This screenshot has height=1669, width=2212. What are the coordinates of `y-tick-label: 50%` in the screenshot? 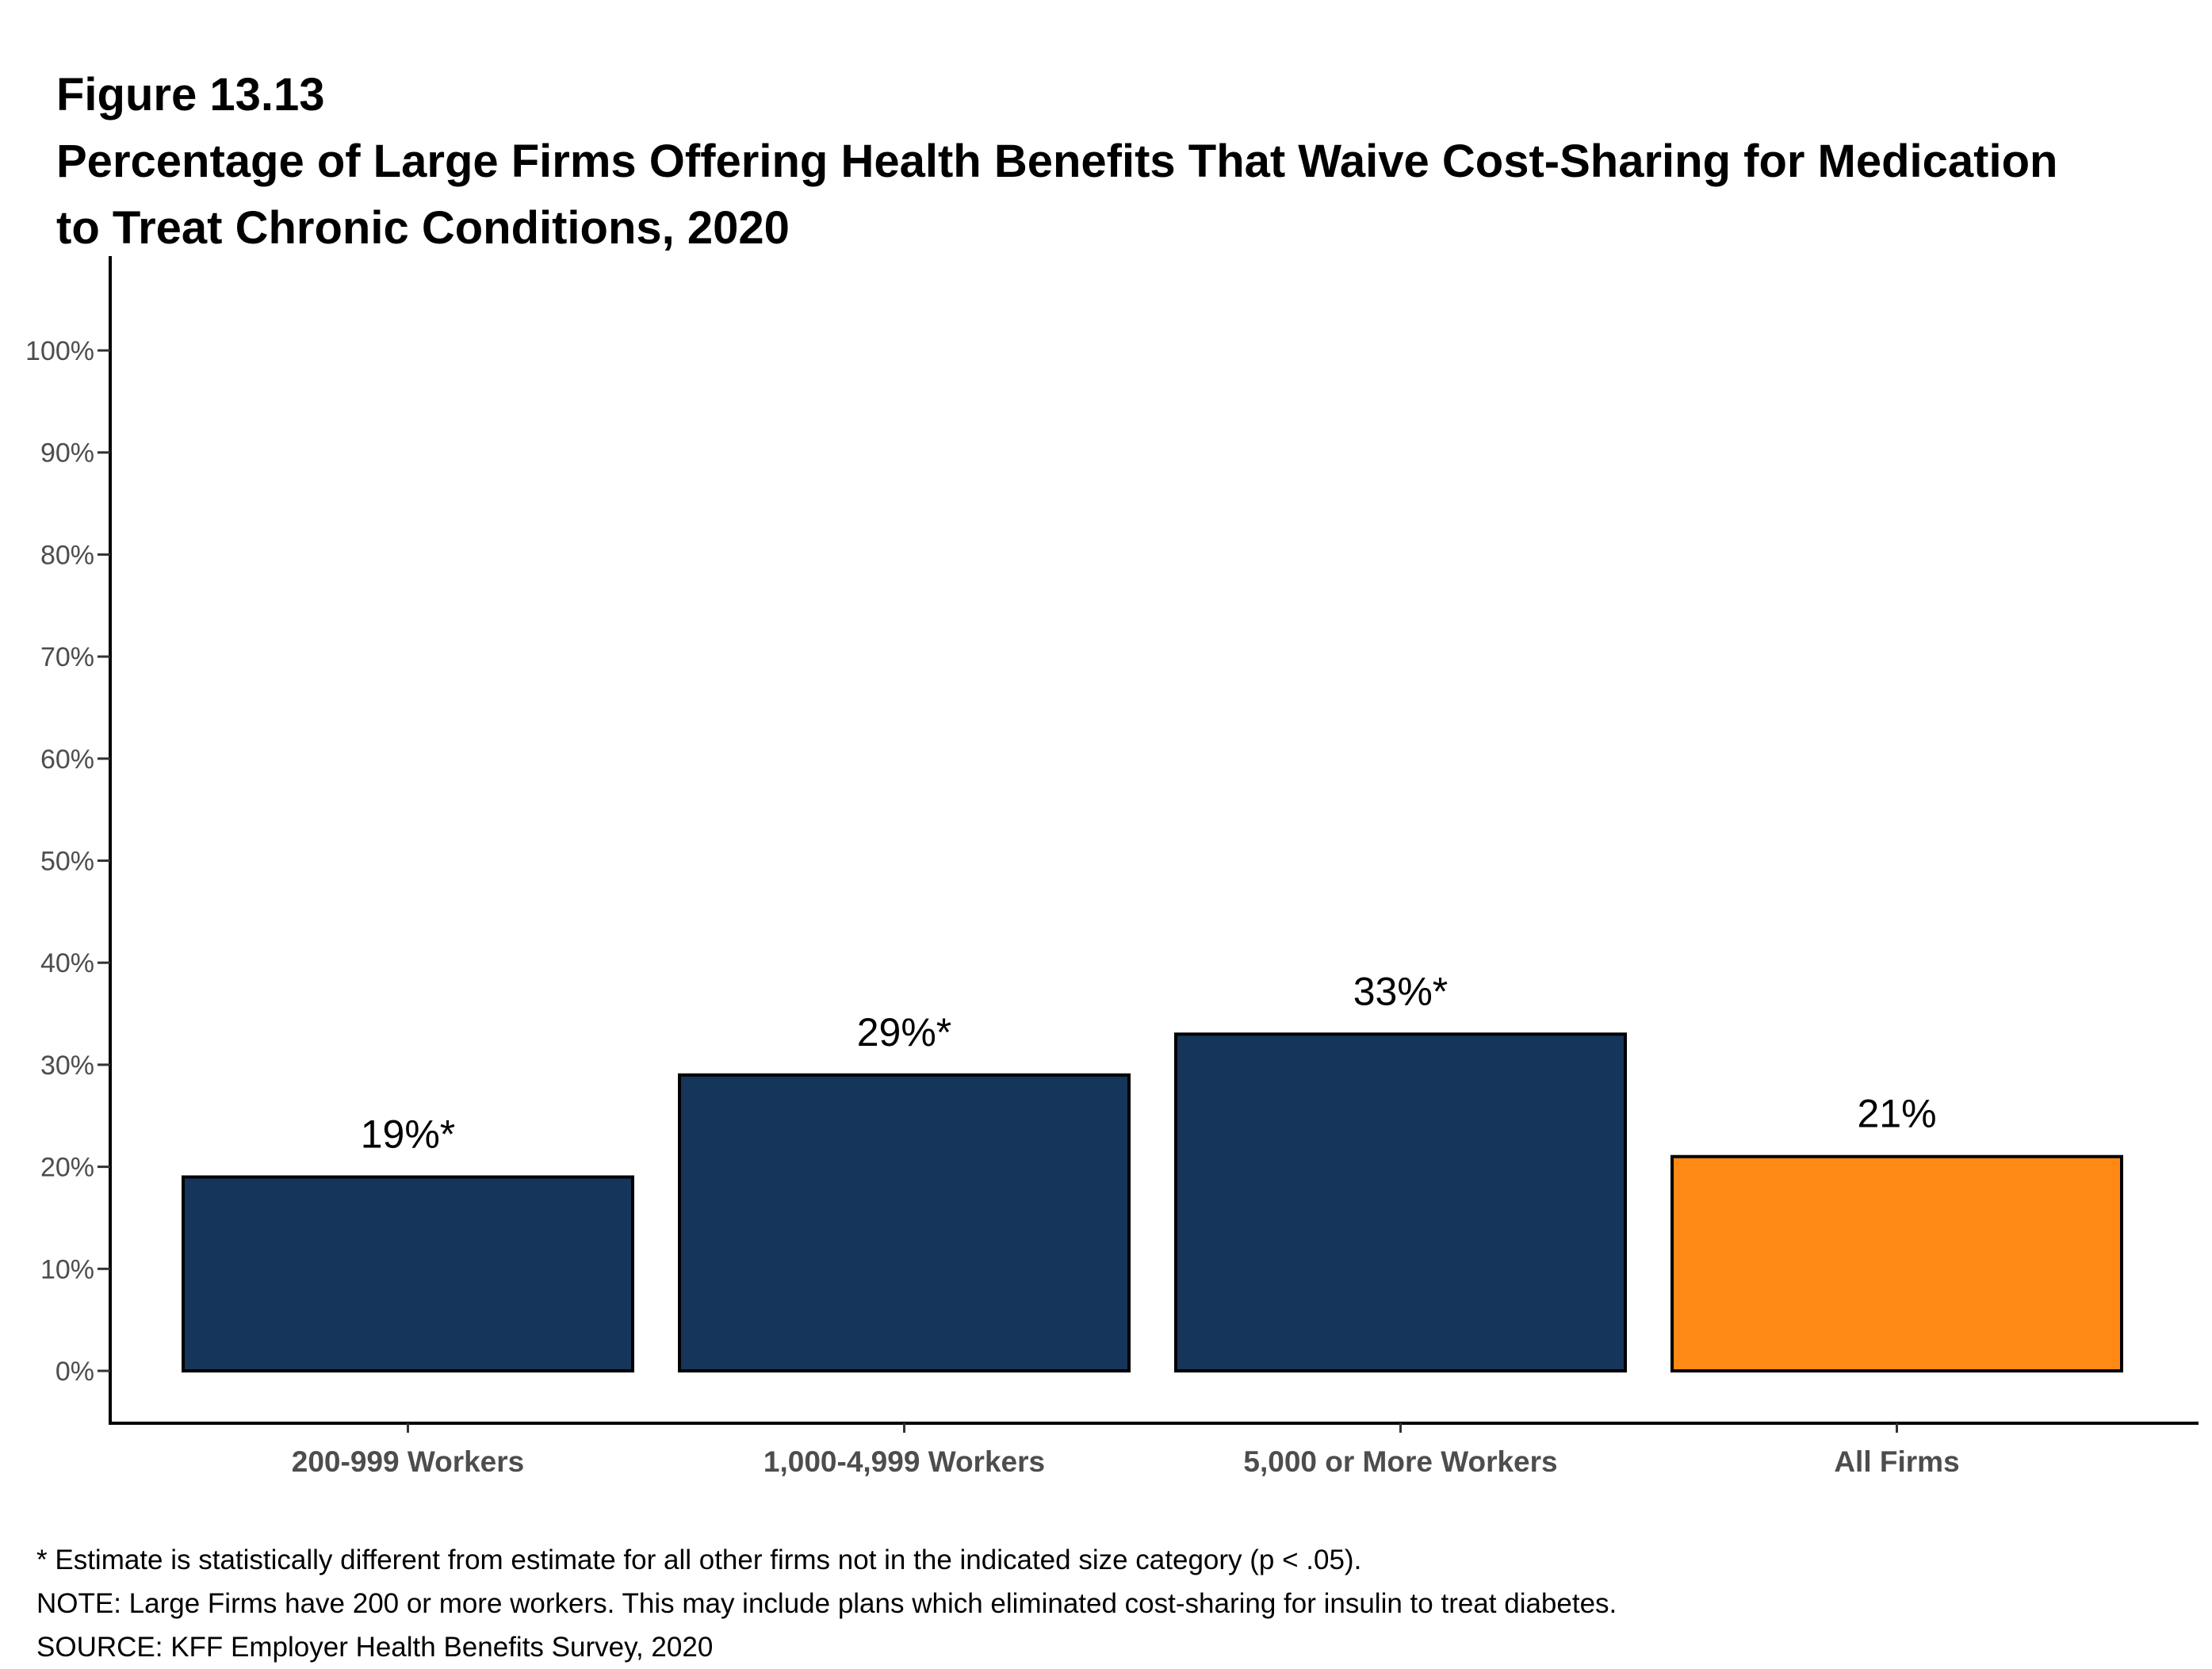 It's located at (67, 862).